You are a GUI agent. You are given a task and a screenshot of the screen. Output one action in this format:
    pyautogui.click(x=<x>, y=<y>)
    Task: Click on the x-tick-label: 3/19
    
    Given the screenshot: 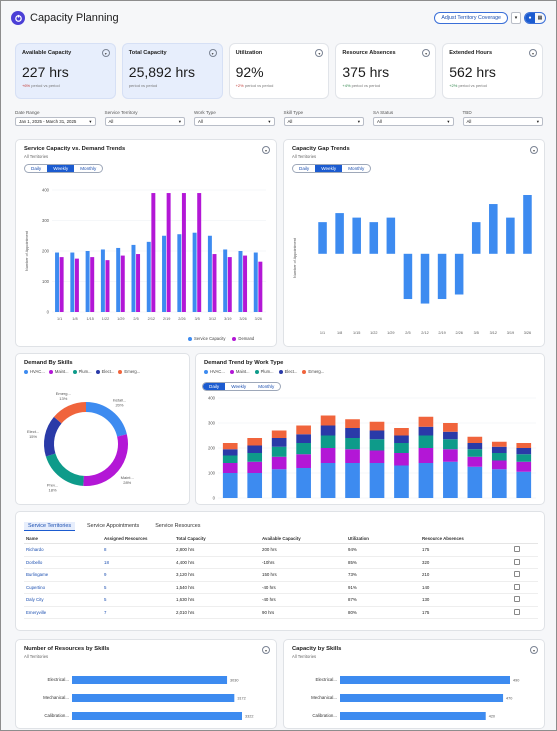 What is the action you would take?
    pyautogui.click(x=510, y=333)
    